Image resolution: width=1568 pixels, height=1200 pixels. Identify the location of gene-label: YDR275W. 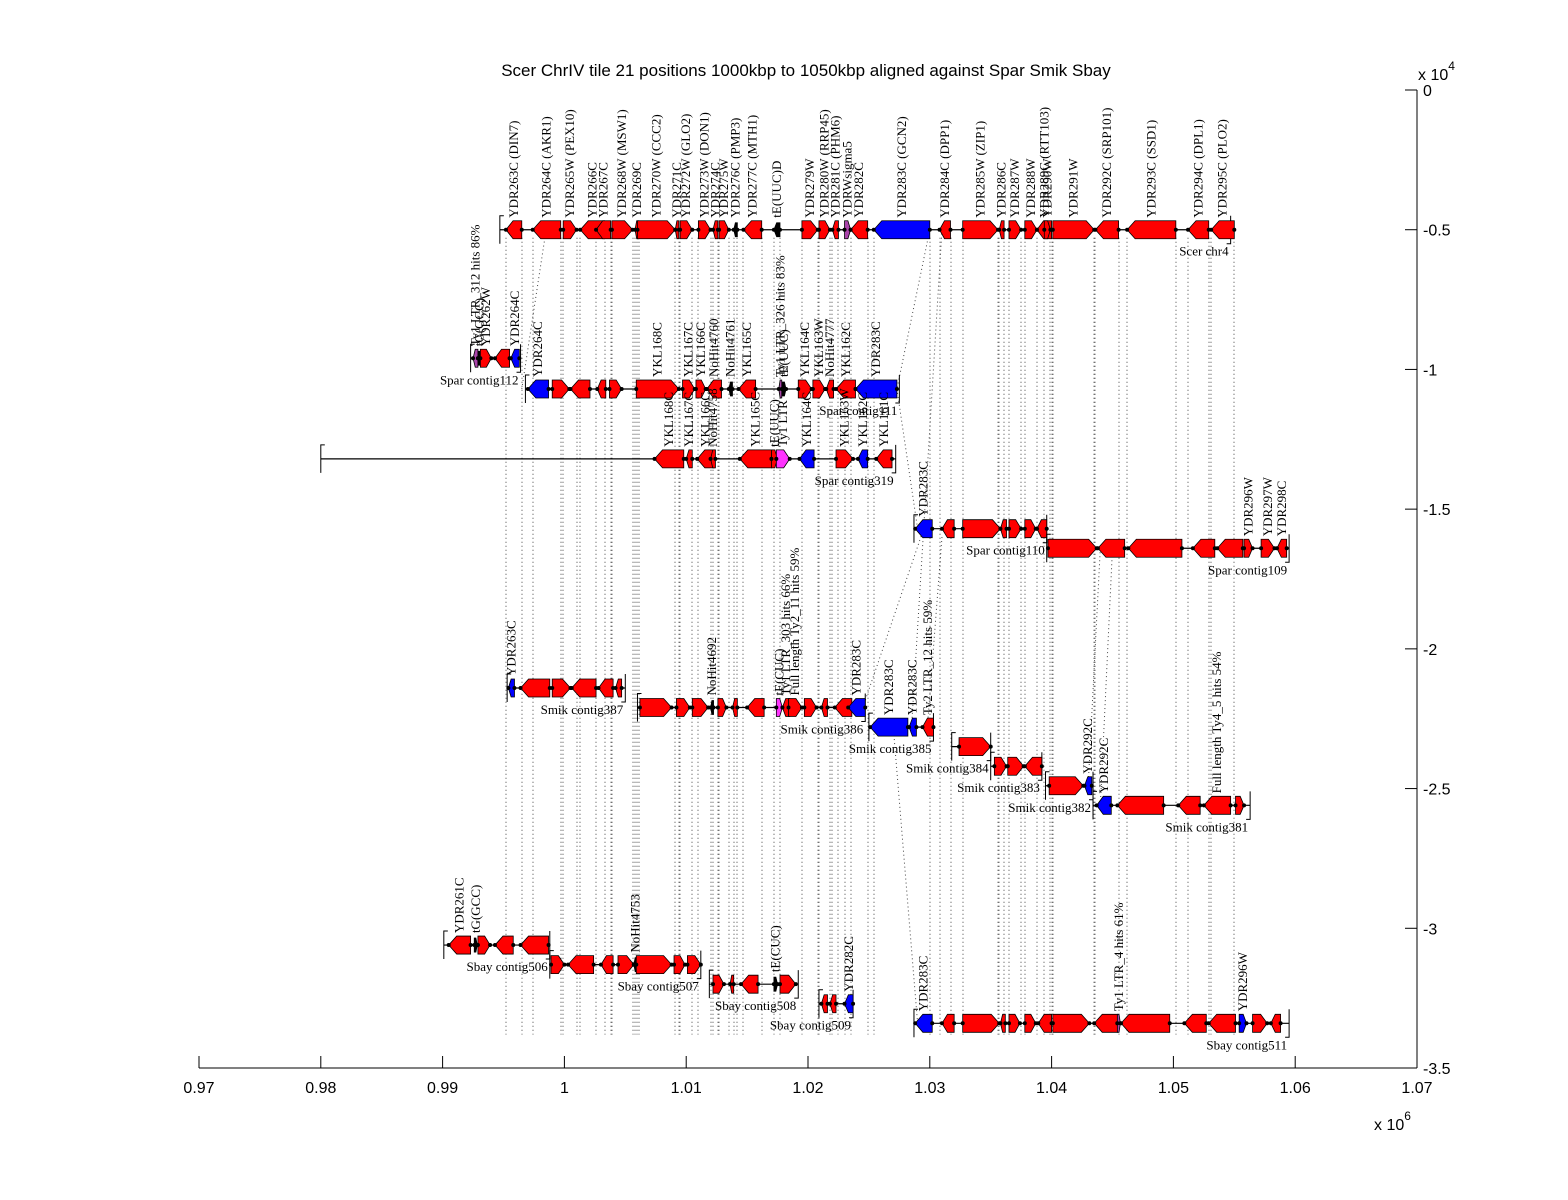
(723, 188).